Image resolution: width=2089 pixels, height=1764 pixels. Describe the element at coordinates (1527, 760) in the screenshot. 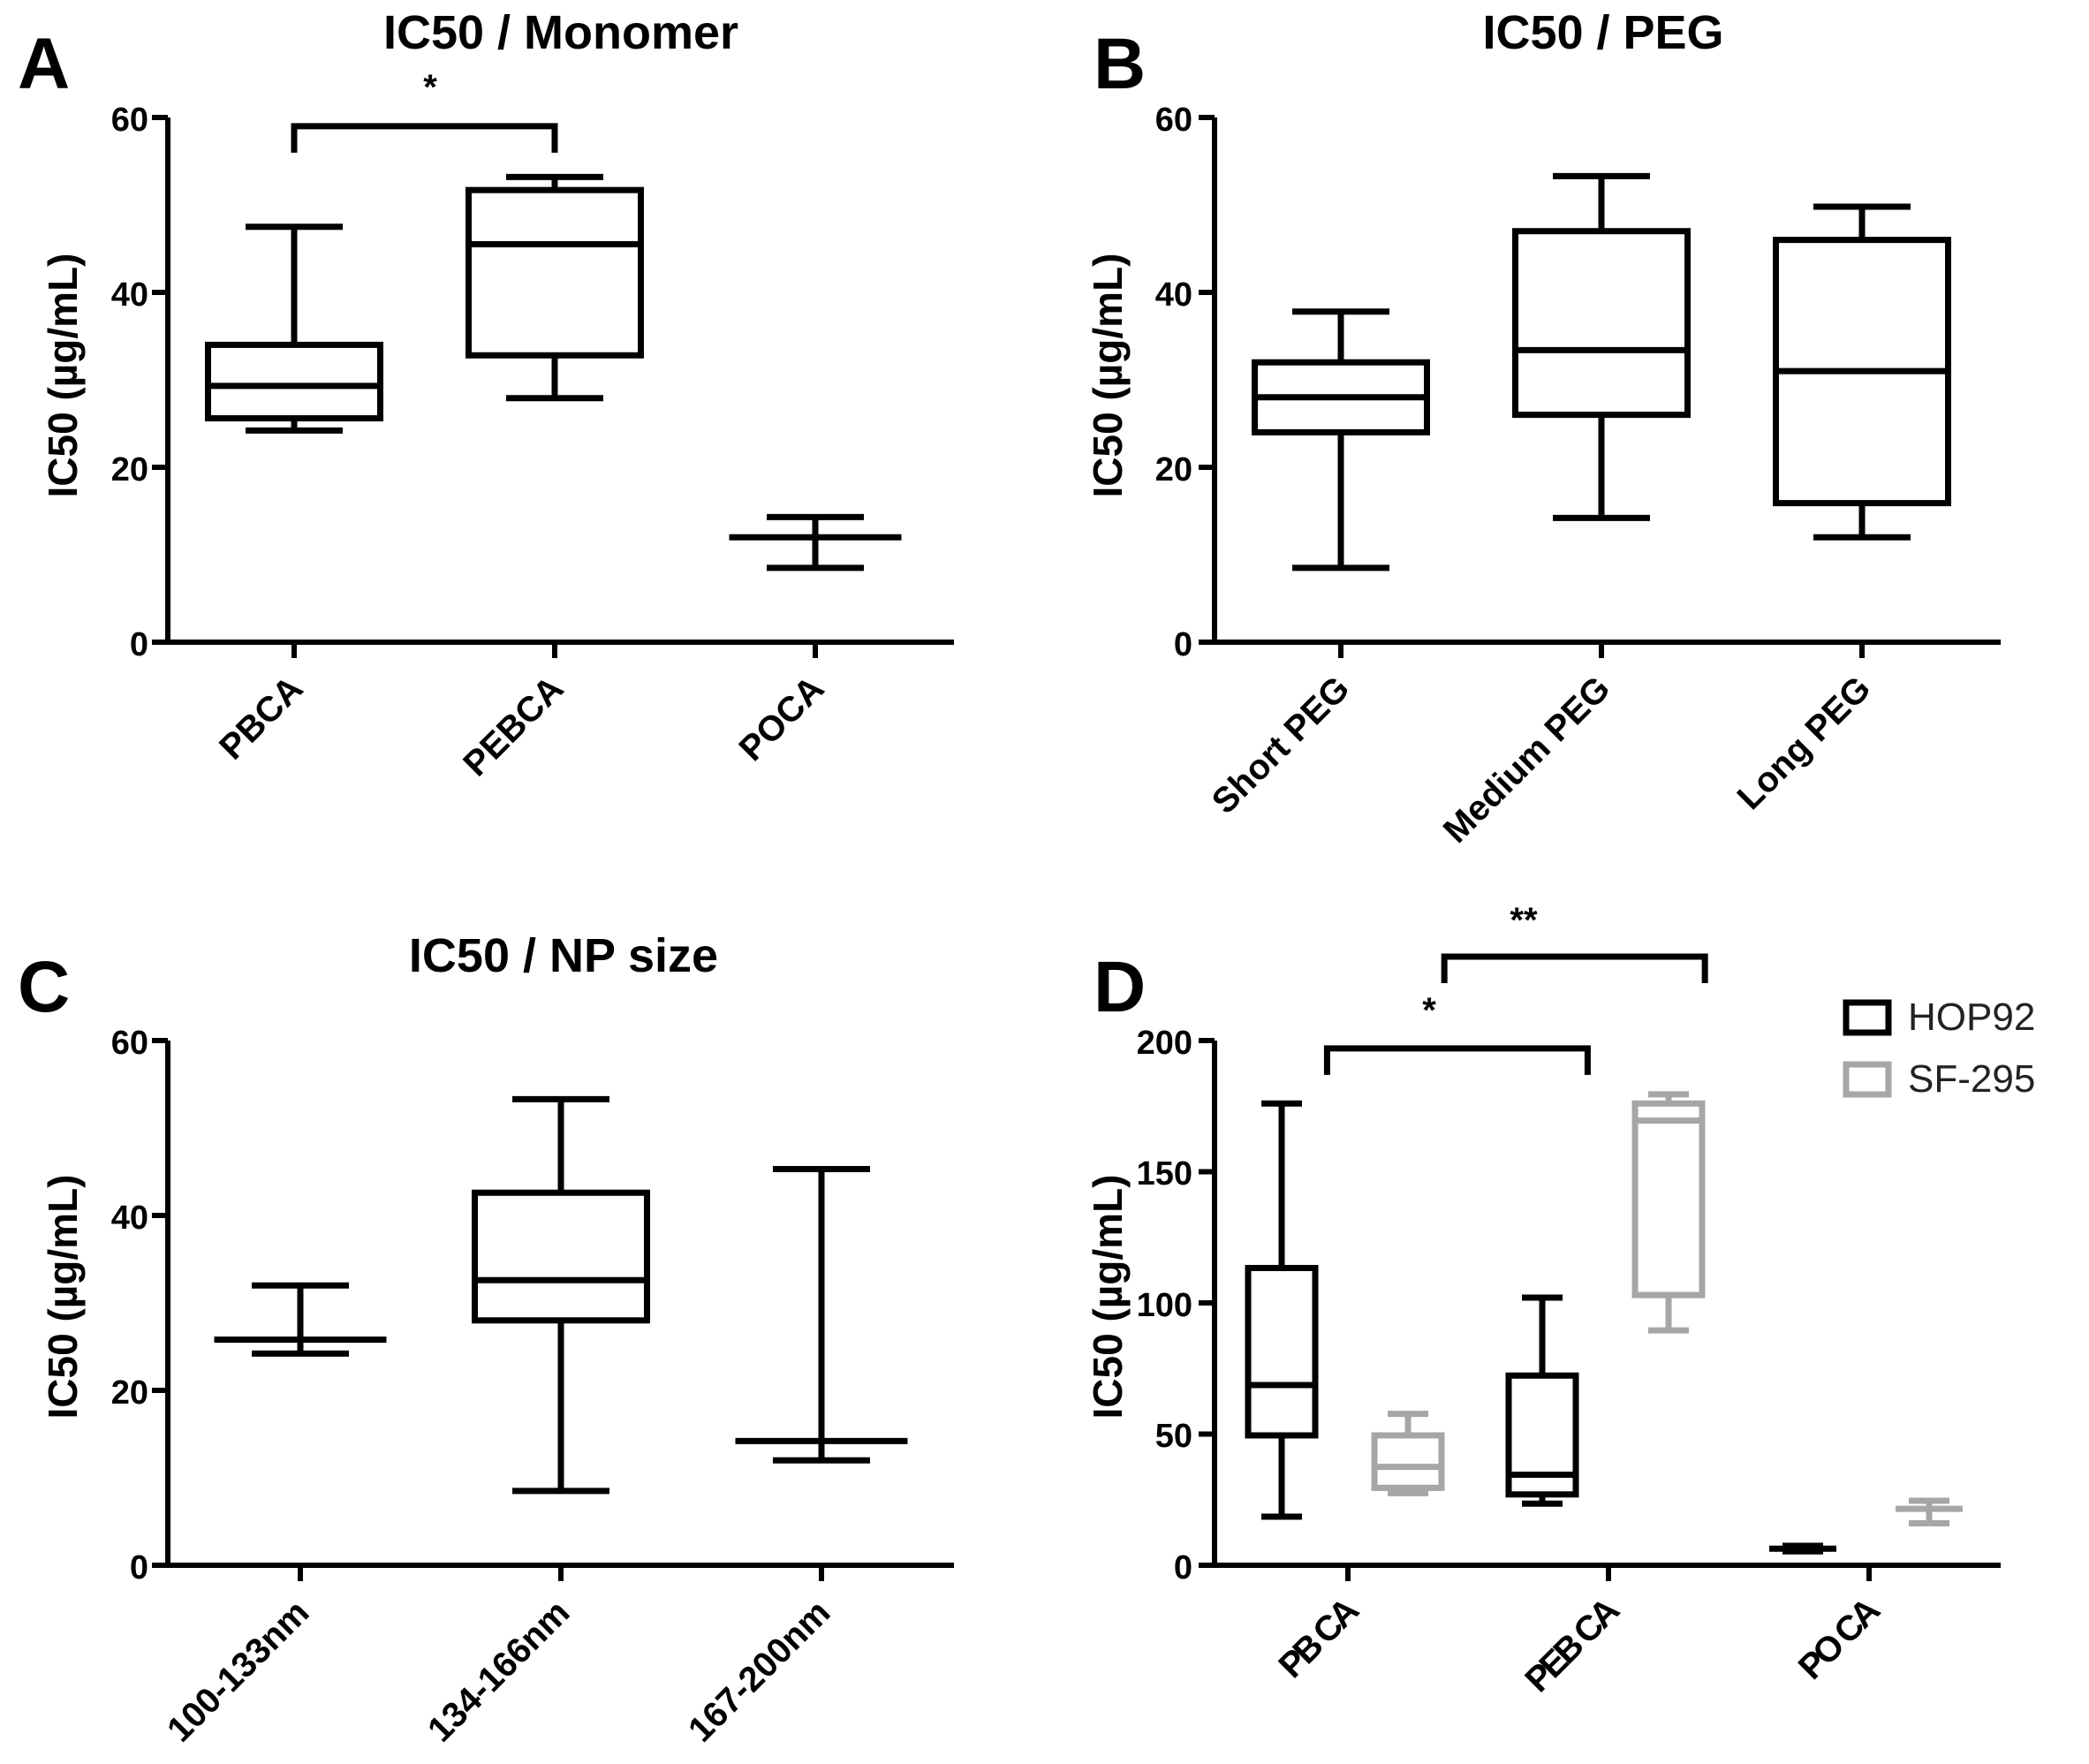

I see `x-tick-label: Medium PEG` at that location.